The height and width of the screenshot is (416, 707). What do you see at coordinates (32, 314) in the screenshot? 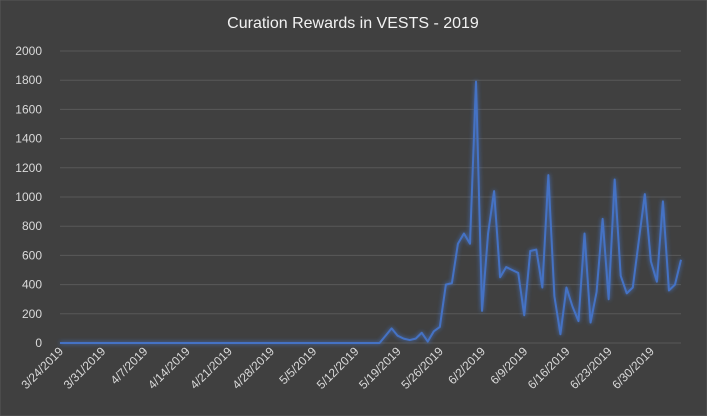
I see `y-tick-label: 200` at bounding box center [32, 314].